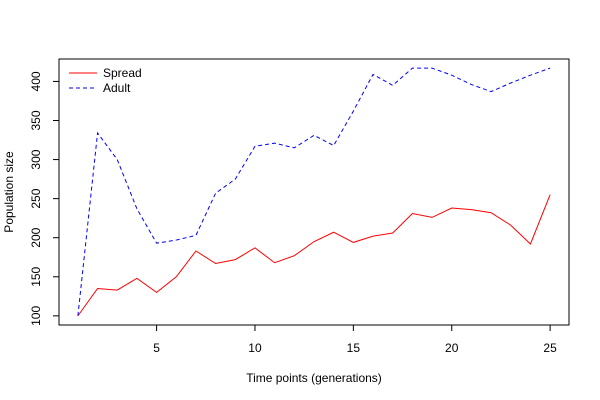  Describe the element at coordinates (36, 237) in the screenshot. I see `y-tick-label: 200` at that location.